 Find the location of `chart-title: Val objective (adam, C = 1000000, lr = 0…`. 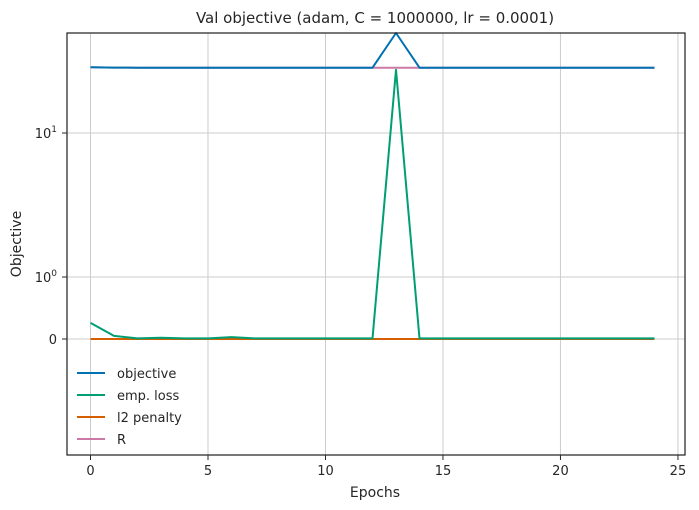

chart-title: Val objective (adam, C = 1000000, lr = 0… is located at coordinates (375, 18).